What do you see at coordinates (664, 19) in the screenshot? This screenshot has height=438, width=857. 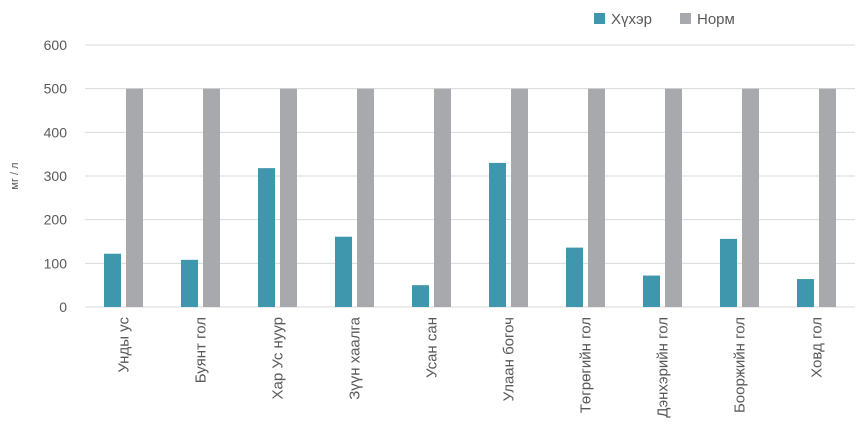 I see `legend: Хүхэр Норм` at bounding box center [664, 19].